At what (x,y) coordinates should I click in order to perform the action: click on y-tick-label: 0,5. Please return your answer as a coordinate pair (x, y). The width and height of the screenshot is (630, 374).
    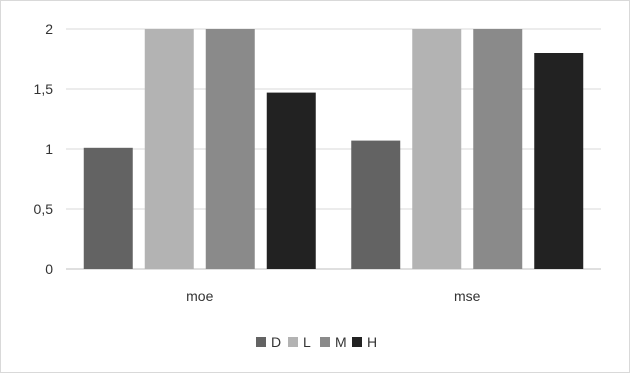
    Looking at the image, I should click on (44, 209).